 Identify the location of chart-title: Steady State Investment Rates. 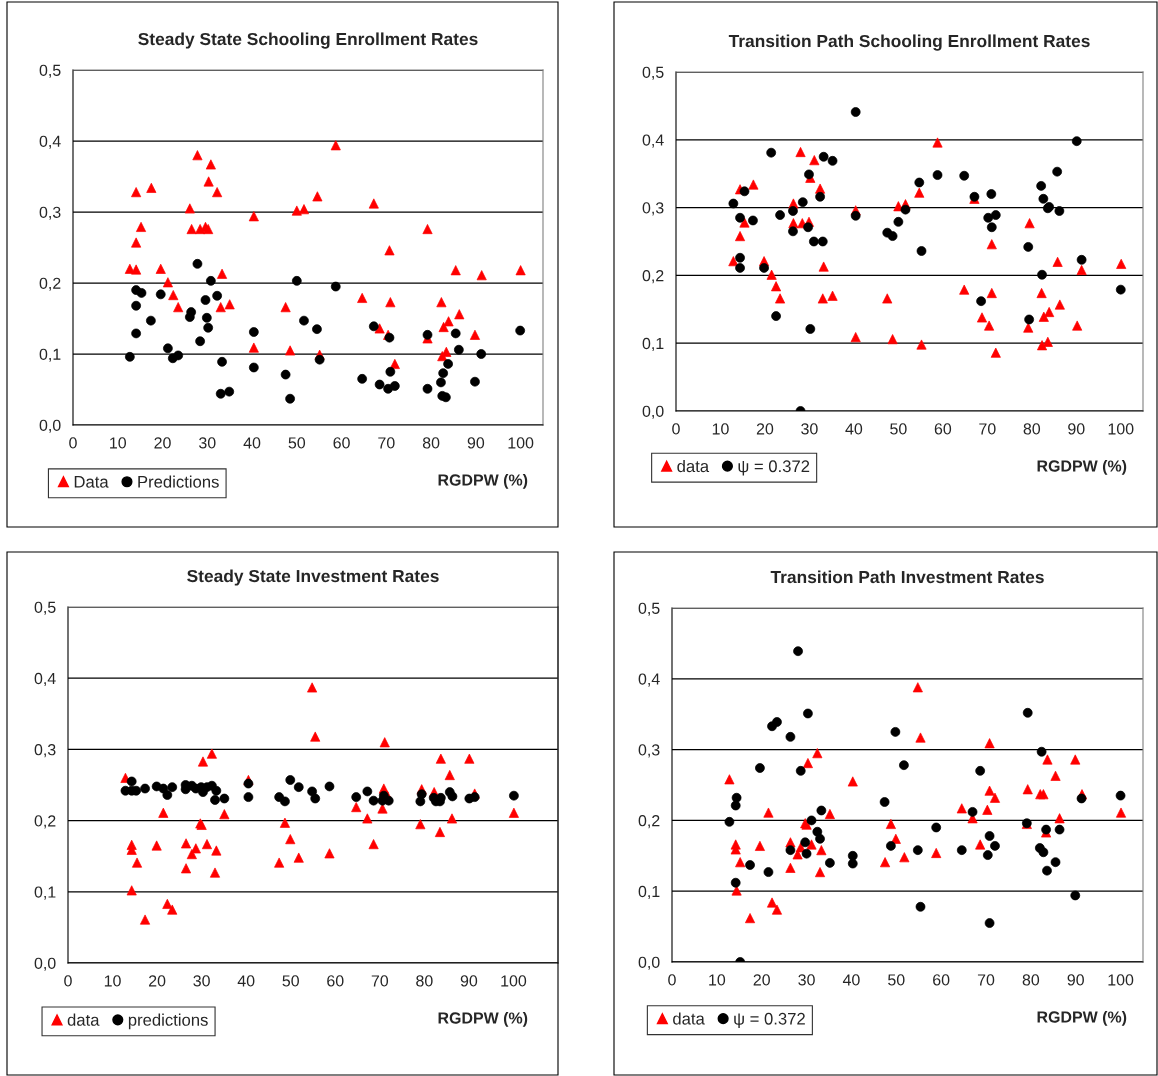
(313, 577).